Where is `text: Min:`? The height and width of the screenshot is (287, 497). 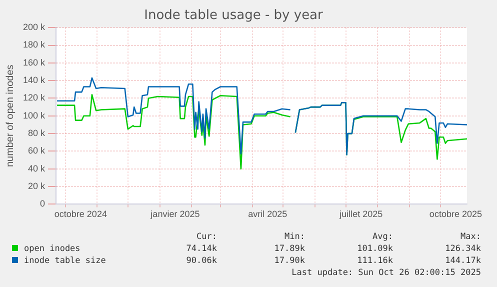
text: Min: is located at coordinates (294, 237).